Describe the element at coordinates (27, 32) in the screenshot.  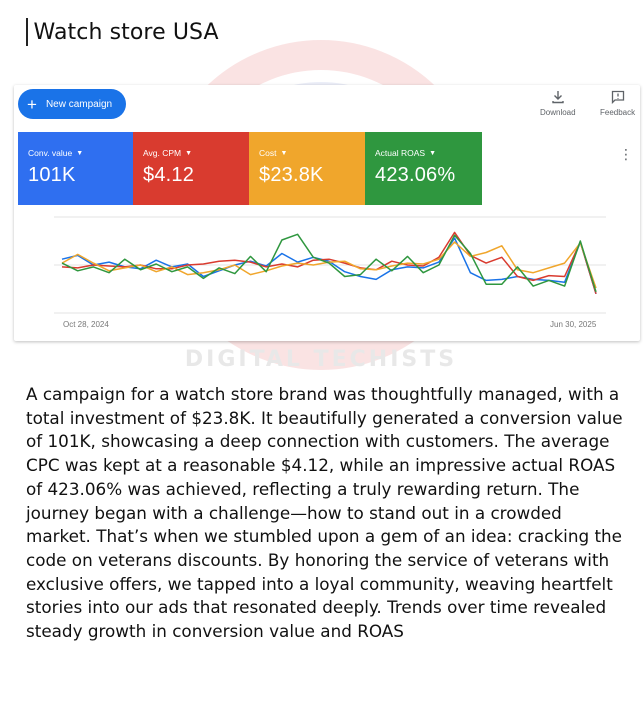
I see `text-cursor` at that location.